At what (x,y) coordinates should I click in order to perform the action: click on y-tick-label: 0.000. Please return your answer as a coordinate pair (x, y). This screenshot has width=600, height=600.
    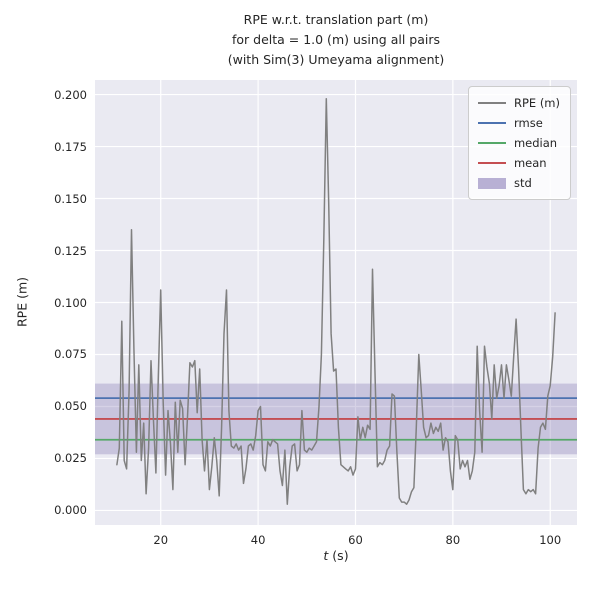
    Looking at the image, I should click on (70, 510).